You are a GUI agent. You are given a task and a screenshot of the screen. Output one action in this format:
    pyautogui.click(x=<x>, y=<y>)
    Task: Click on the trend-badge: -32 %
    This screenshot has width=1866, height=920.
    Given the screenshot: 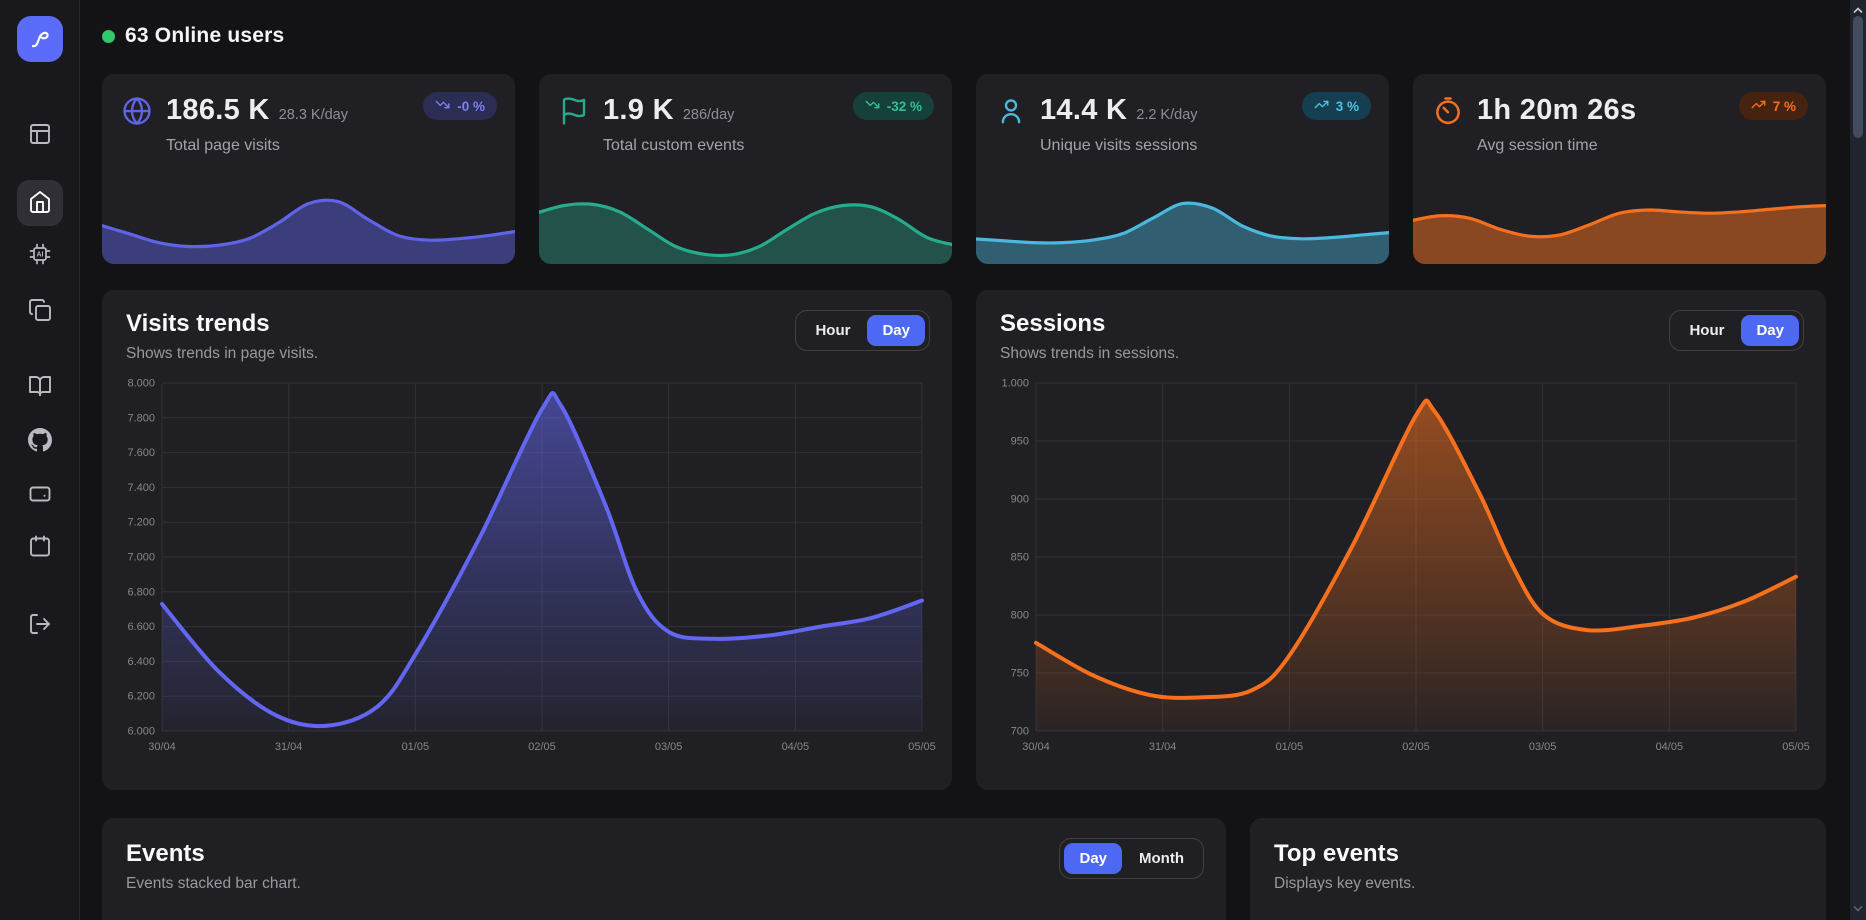 What is the action you would take?
    pyautogui.click(x=893, y=106)
    